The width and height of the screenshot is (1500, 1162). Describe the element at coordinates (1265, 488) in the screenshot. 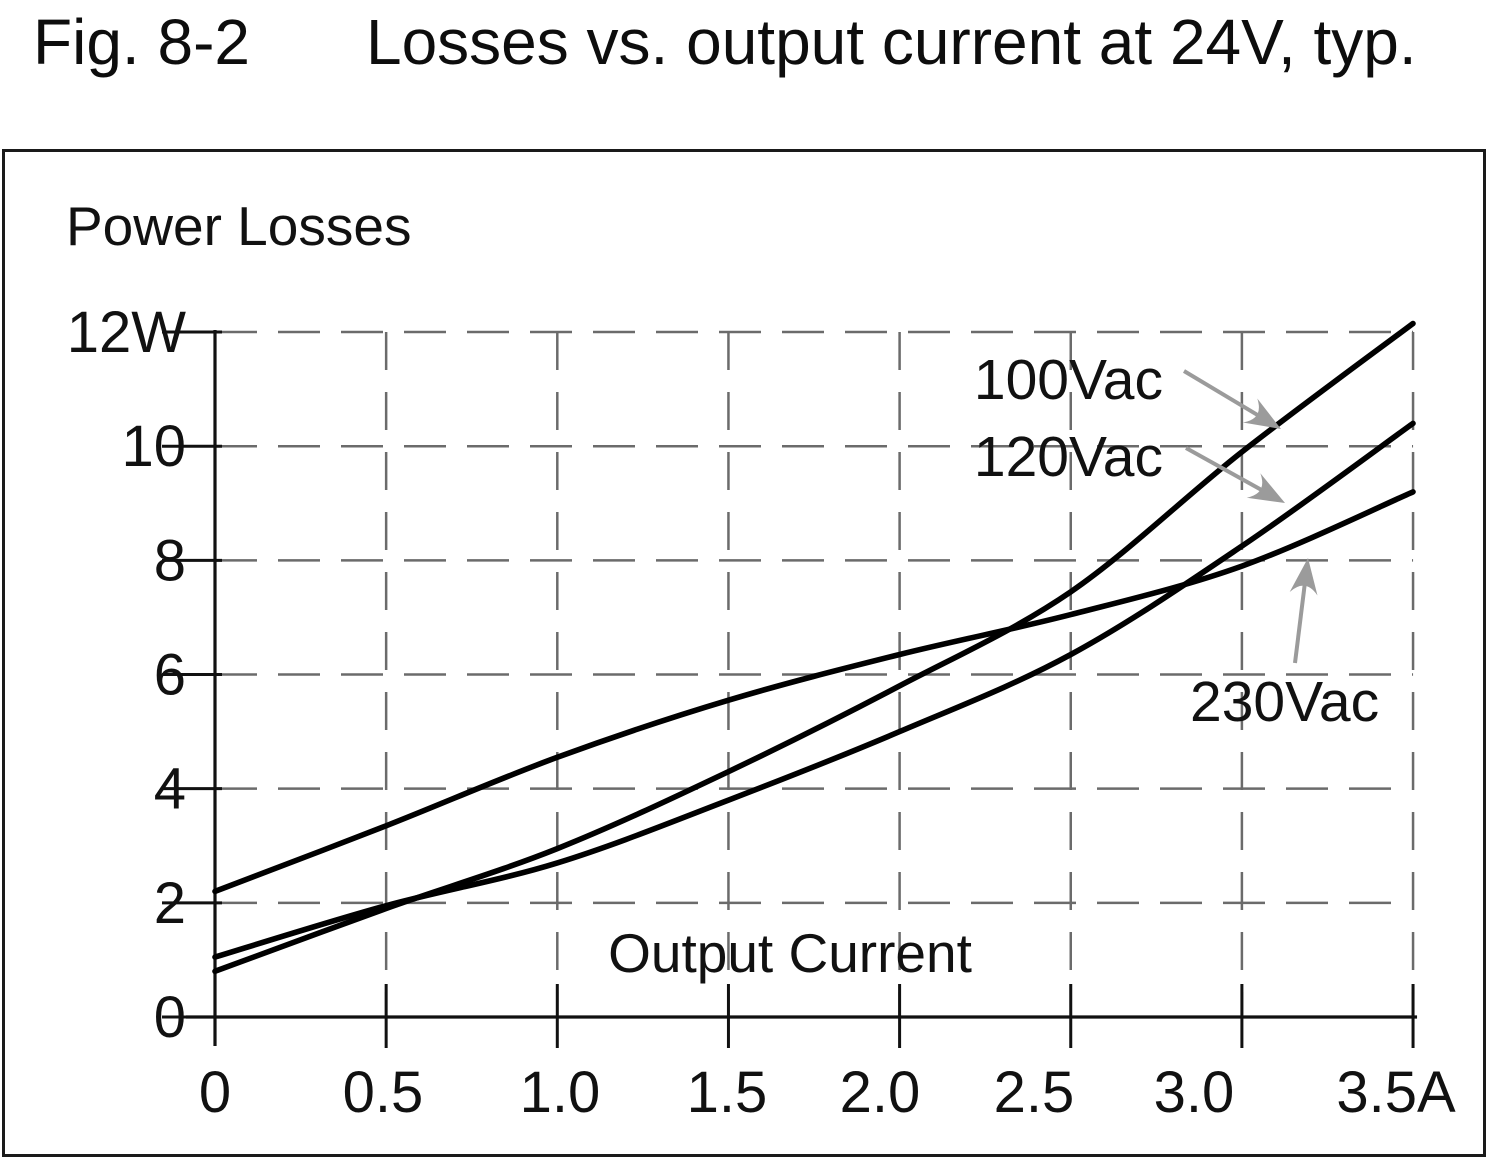

I see `arrowhead-120vac-icon` at that location.